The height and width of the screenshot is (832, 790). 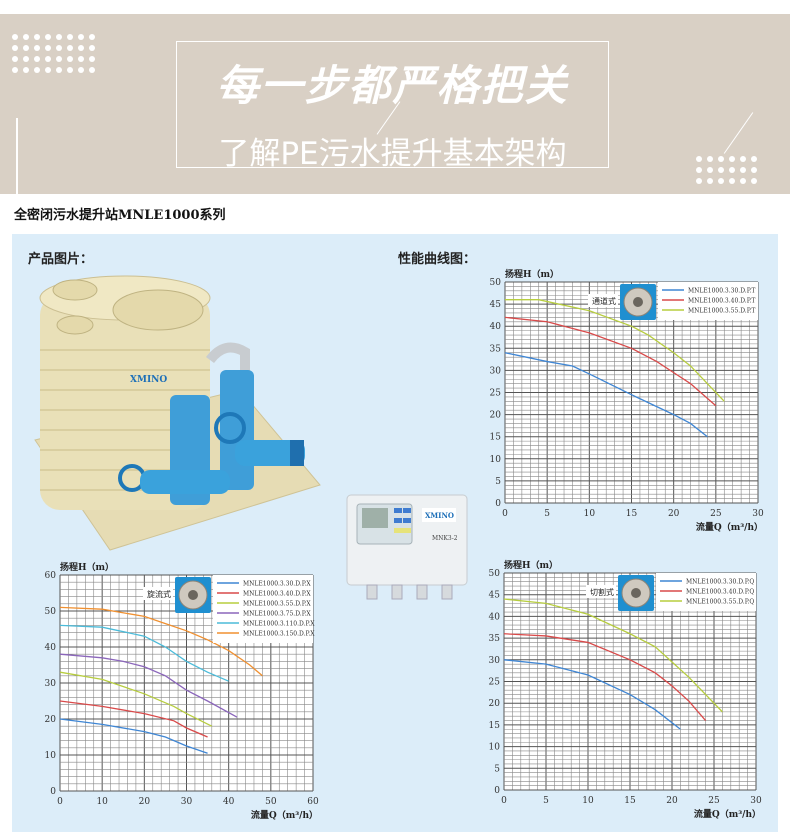 What do you see at coordinates (187, 802) in the screenshot?
I see `x-tick-label: 30` at bounding box center [187, 802].